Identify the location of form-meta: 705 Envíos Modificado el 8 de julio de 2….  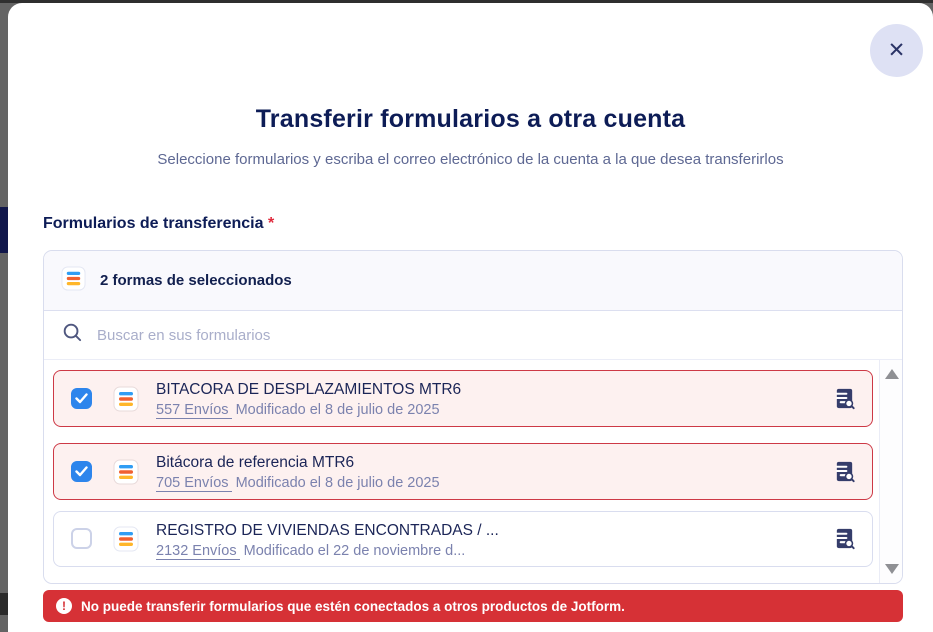
(298, 483).